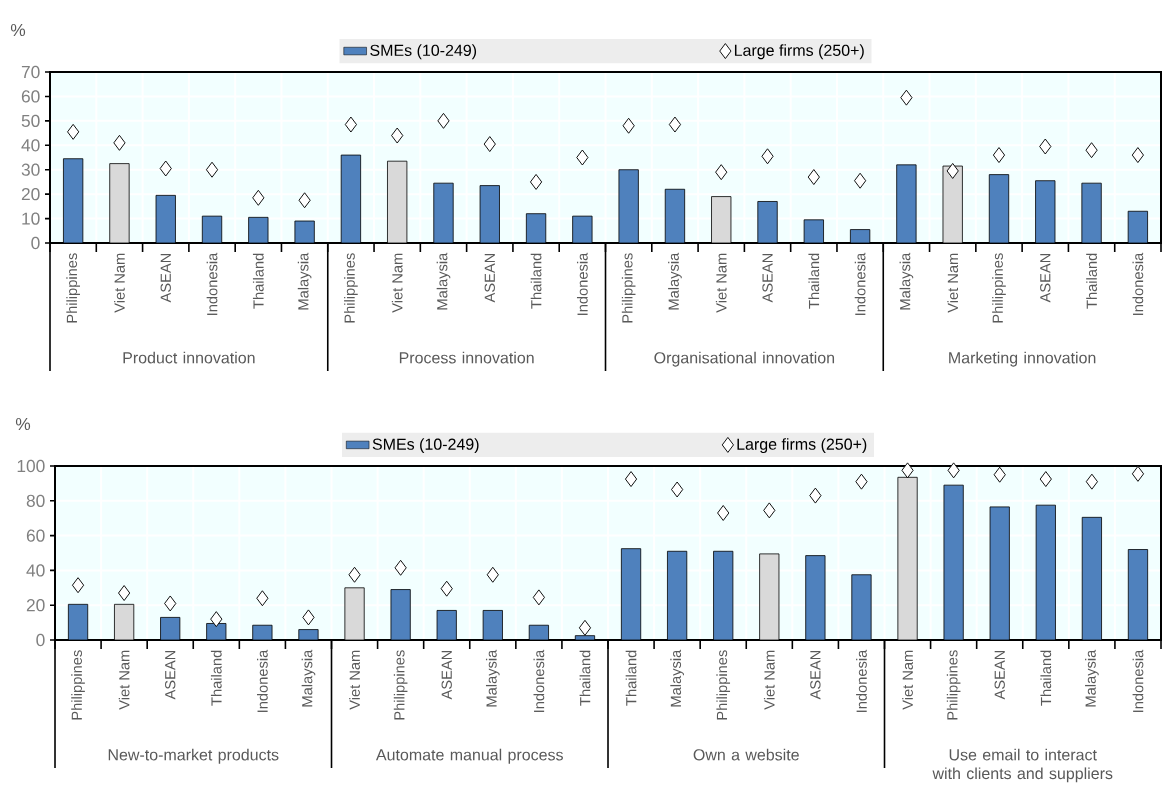  I want to click on legend-label: SMEs (10-249), so click(425, 446).